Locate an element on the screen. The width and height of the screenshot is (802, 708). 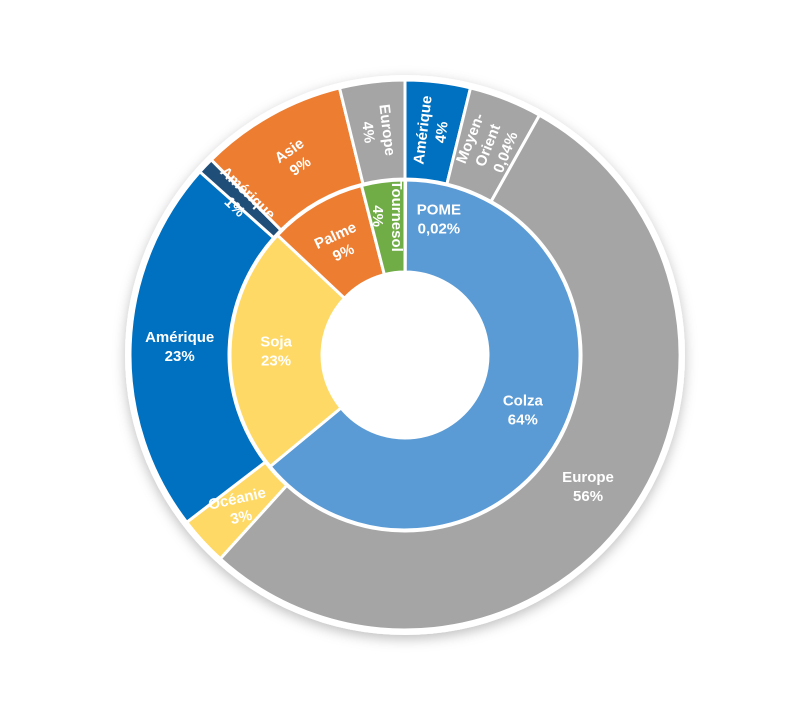
outer-slice-amerique-soja is located at coordinates (202, 347).